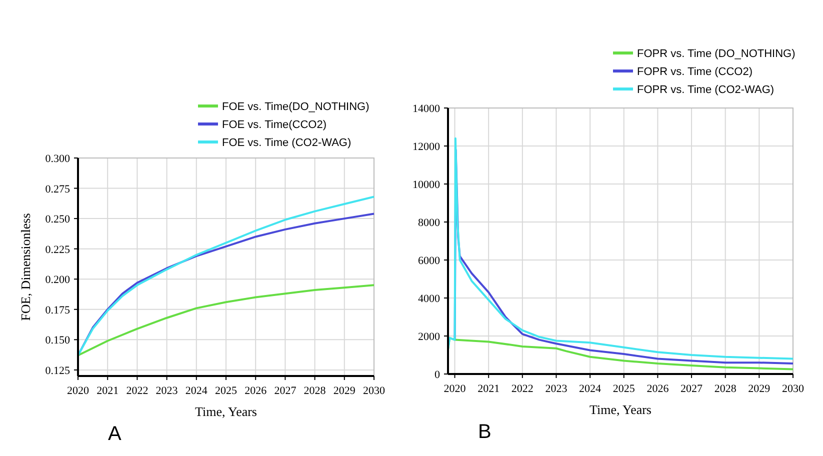  What do you see at coordinates (429, 299) in the screenshot?
I see `y-tick-label: 4000` at bounding box center [429, 299].